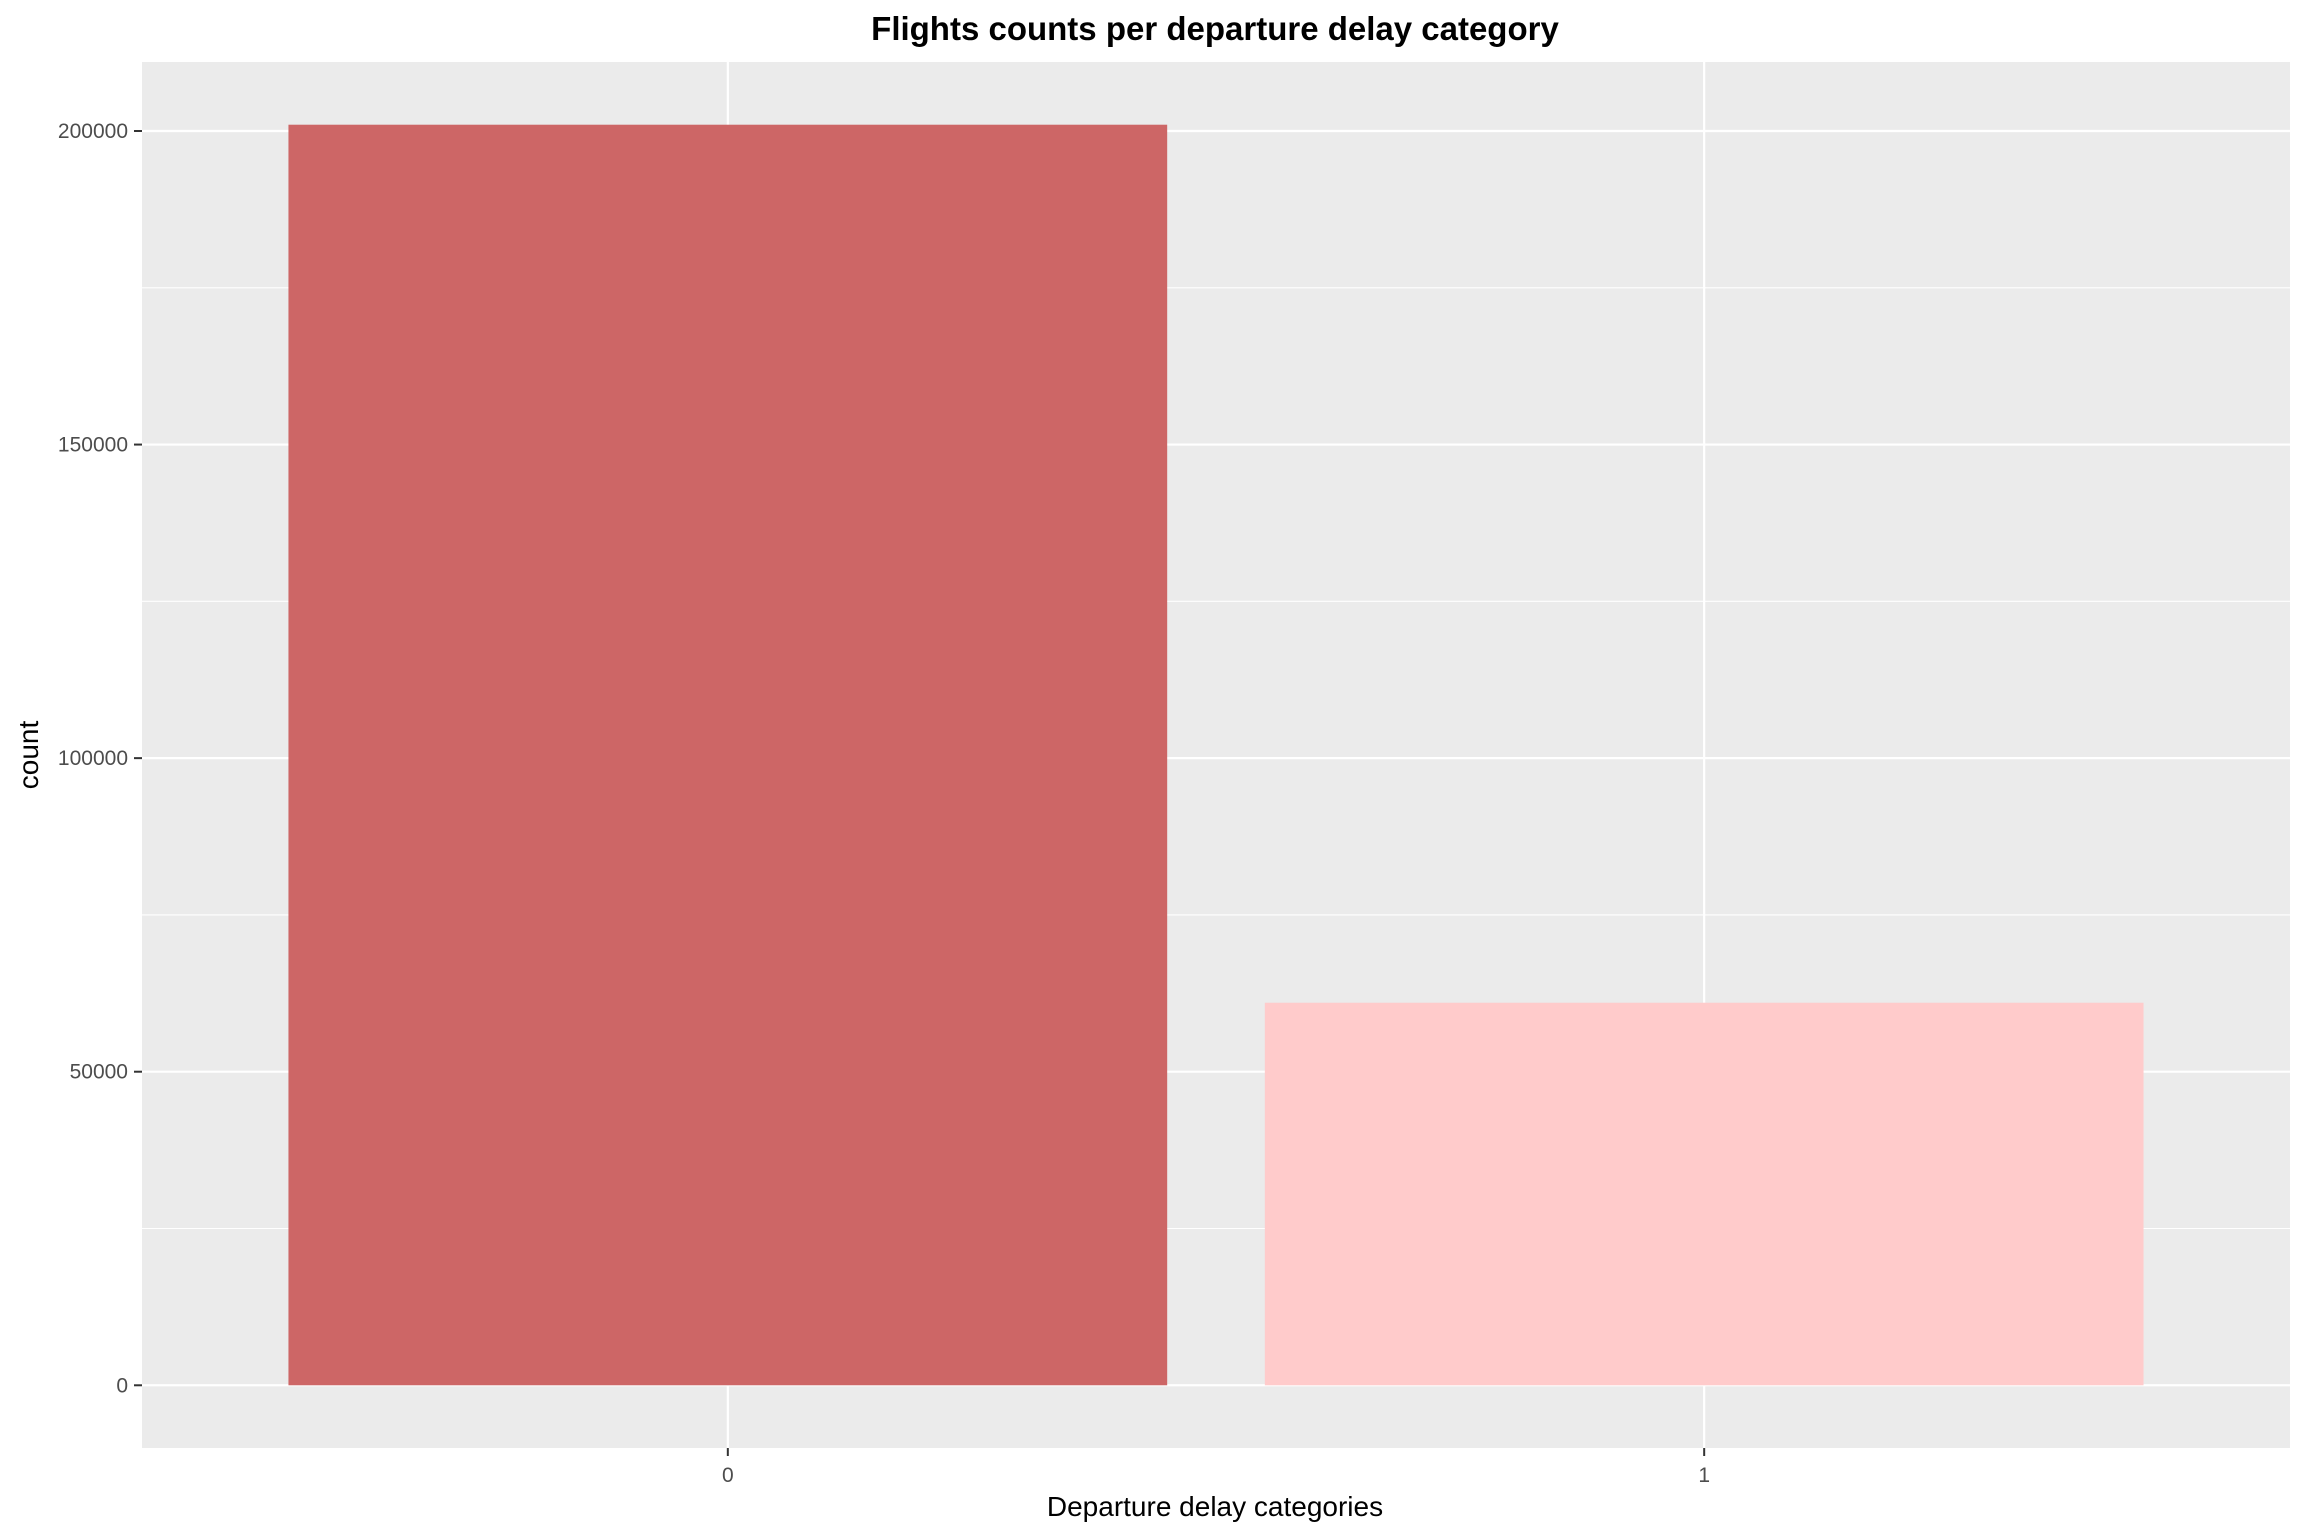 Image resolution: width=2304 pixels, height=1536 pixels. I want to click on x-axis-label: Departure delay categories, so click(1215, 1506).